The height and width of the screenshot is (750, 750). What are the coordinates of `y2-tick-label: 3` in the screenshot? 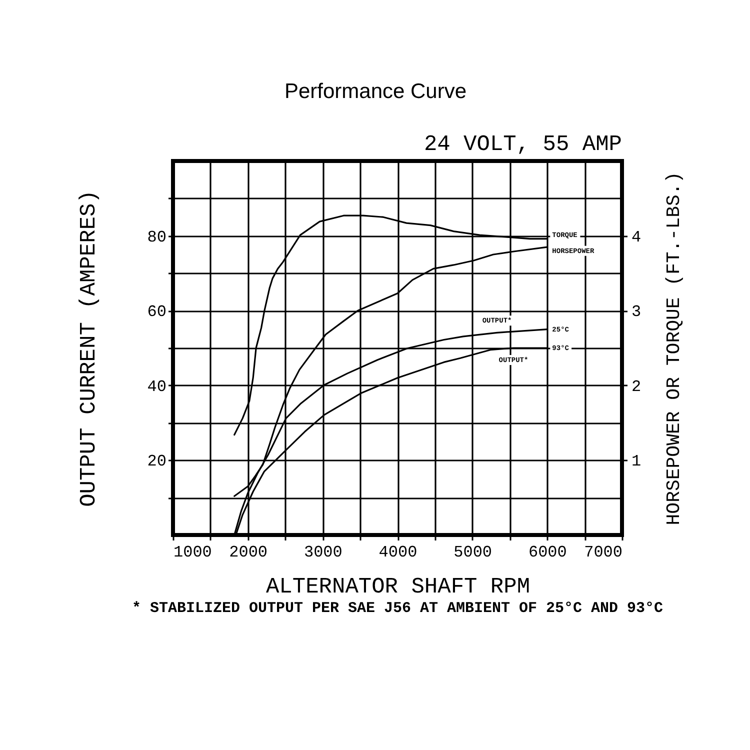 It's located at (637, 312).